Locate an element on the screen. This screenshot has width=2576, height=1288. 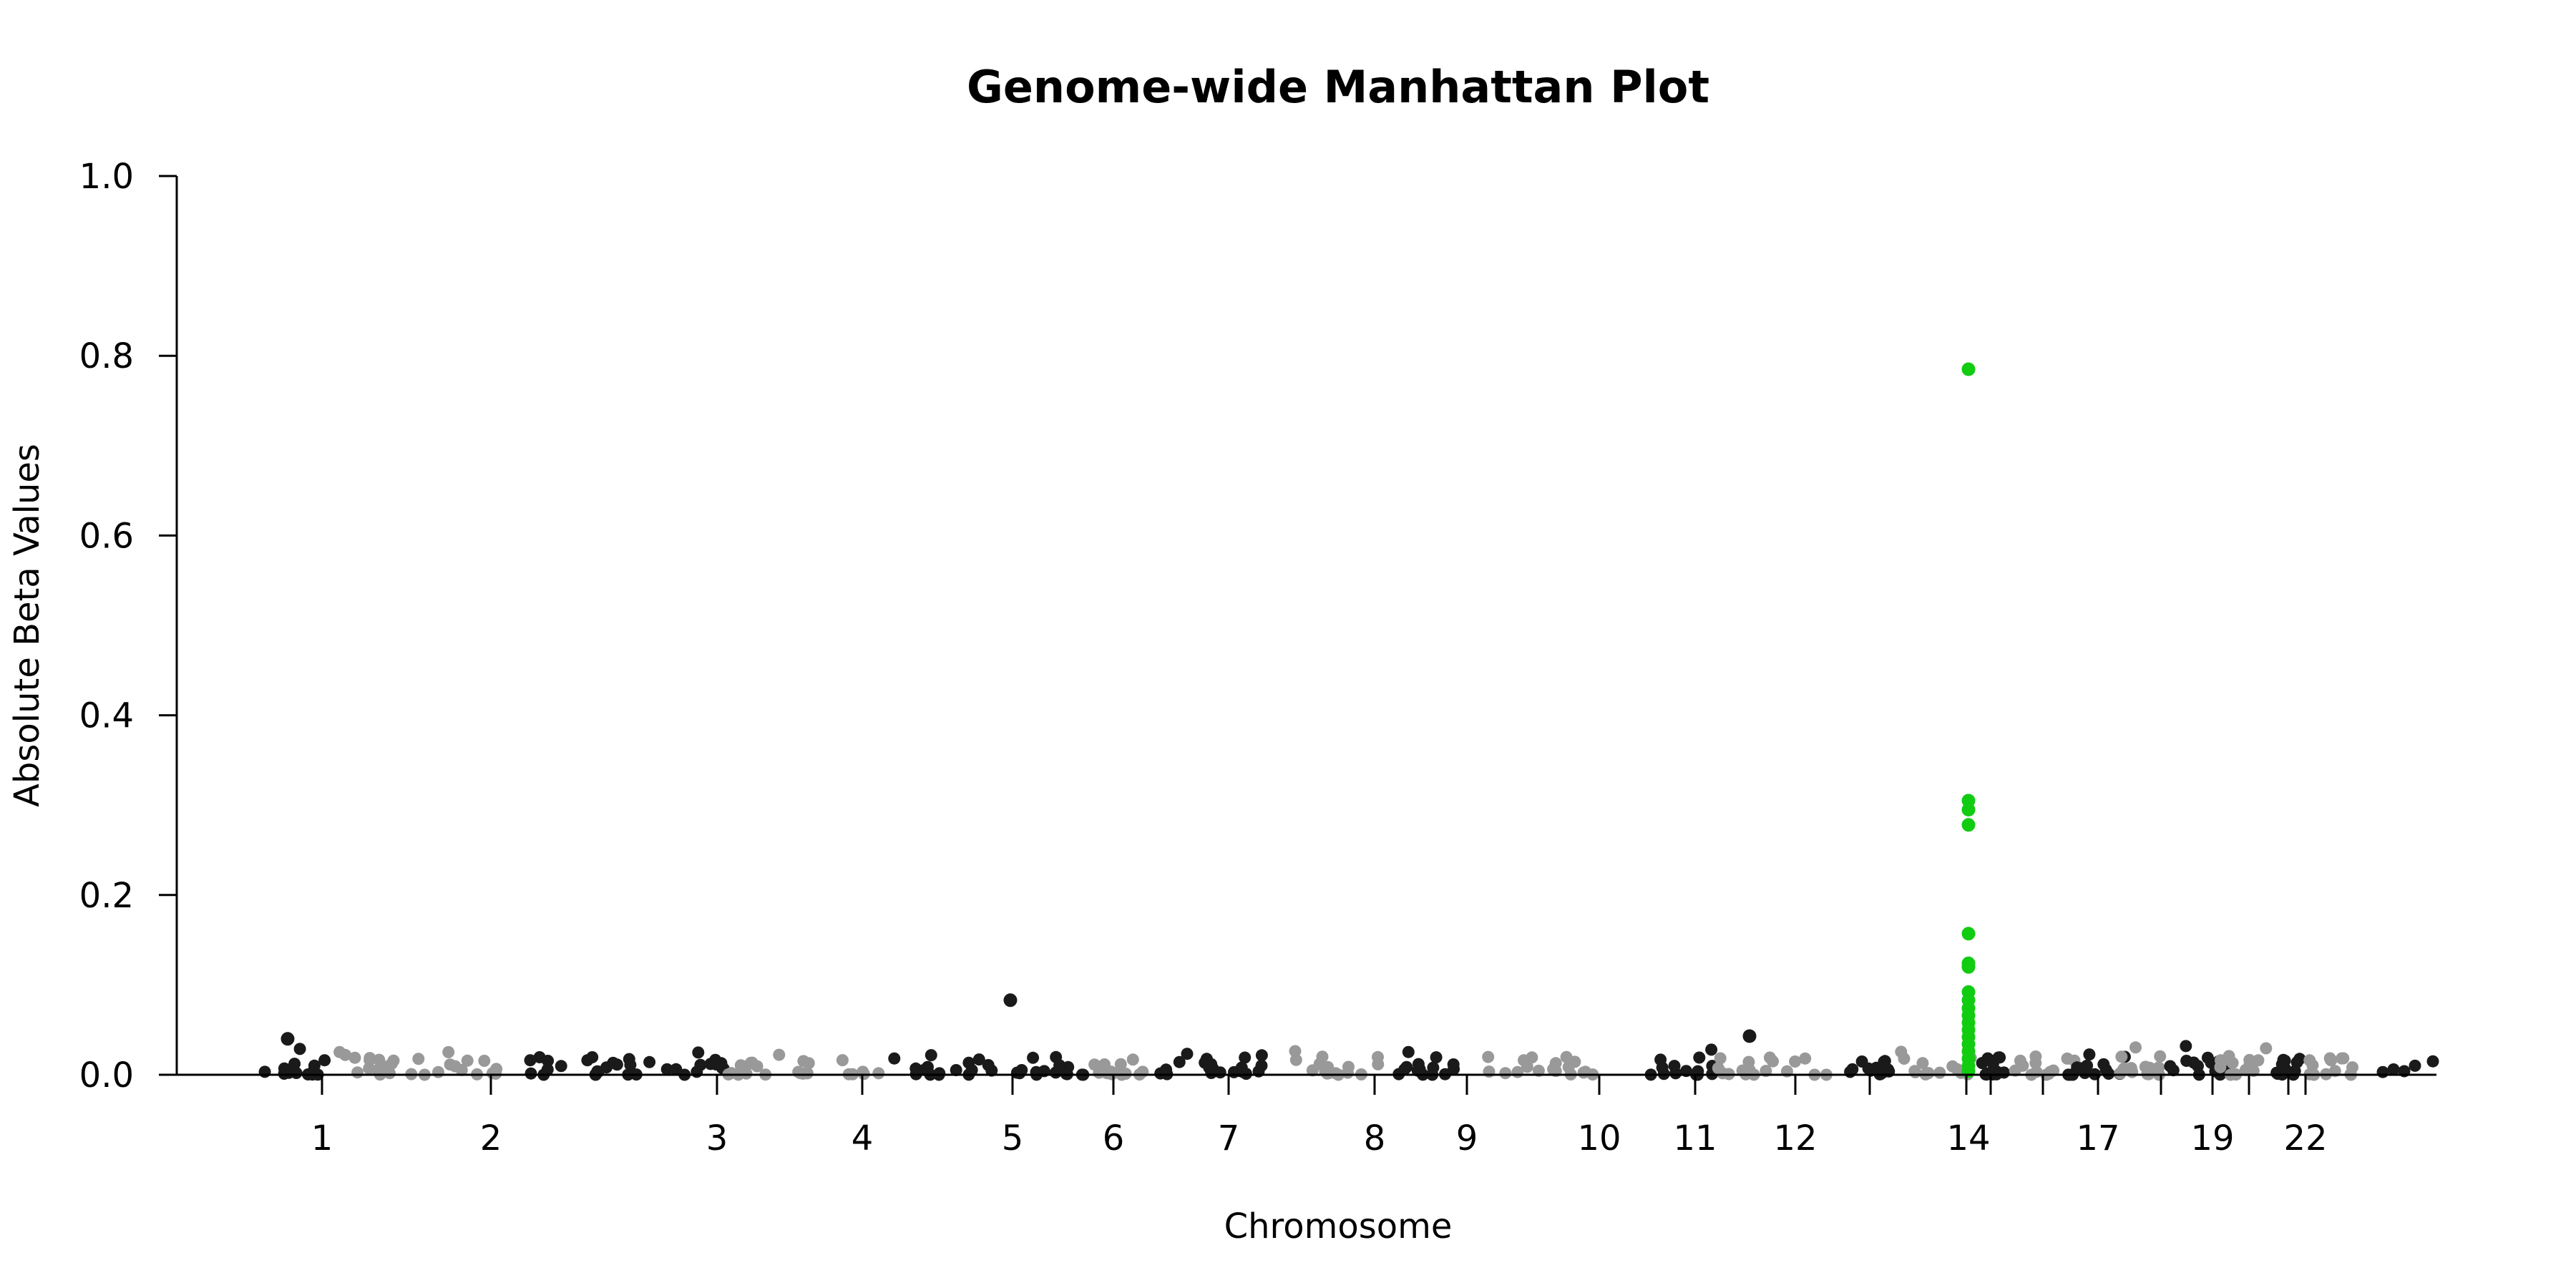
x-tick-label: 14 is located at coordinates (1968, 1138).